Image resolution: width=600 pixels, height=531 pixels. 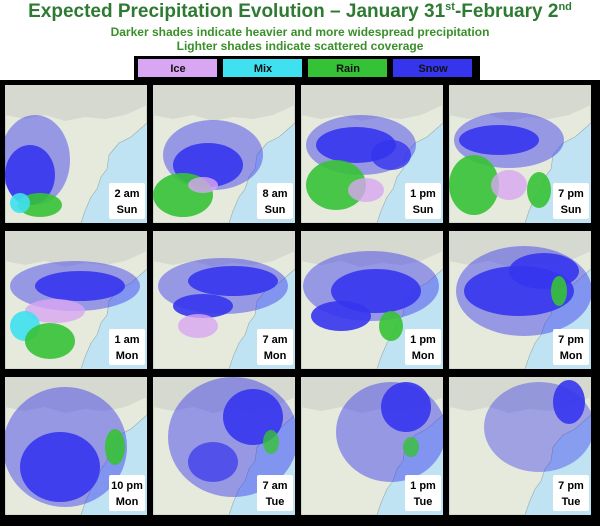 I want to click on map-panel: 7 am Mon, so click(x=224, y=300).